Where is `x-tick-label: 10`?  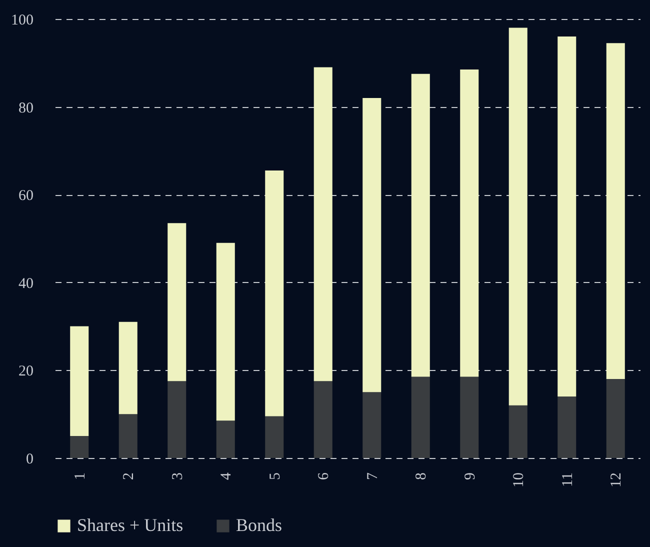 x-tick-label: 10 is located at coordinates (519, 480).